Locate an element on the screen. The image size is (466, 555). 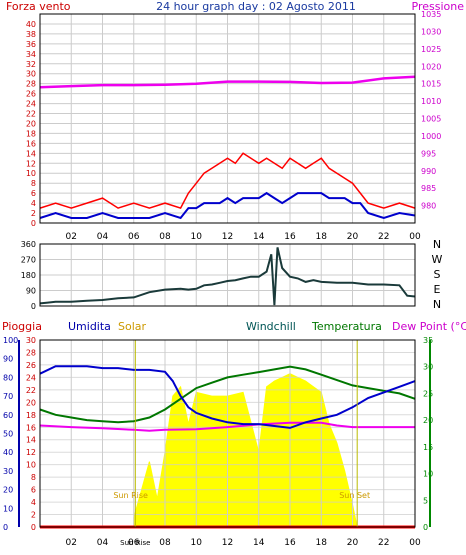
humidity-tick-label: 90 is located at coordinates (8, 359).